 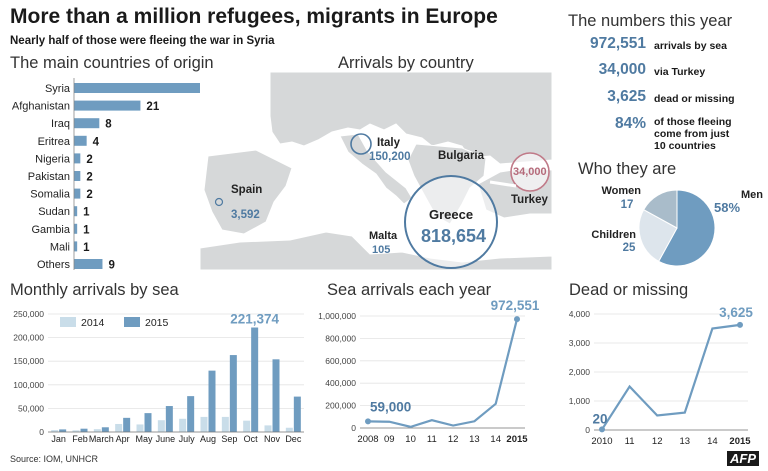 What do you see at coordinates (108, 125) in the screenshot?
I see `origin-value-label: 8` at bounding box center [108, 125].